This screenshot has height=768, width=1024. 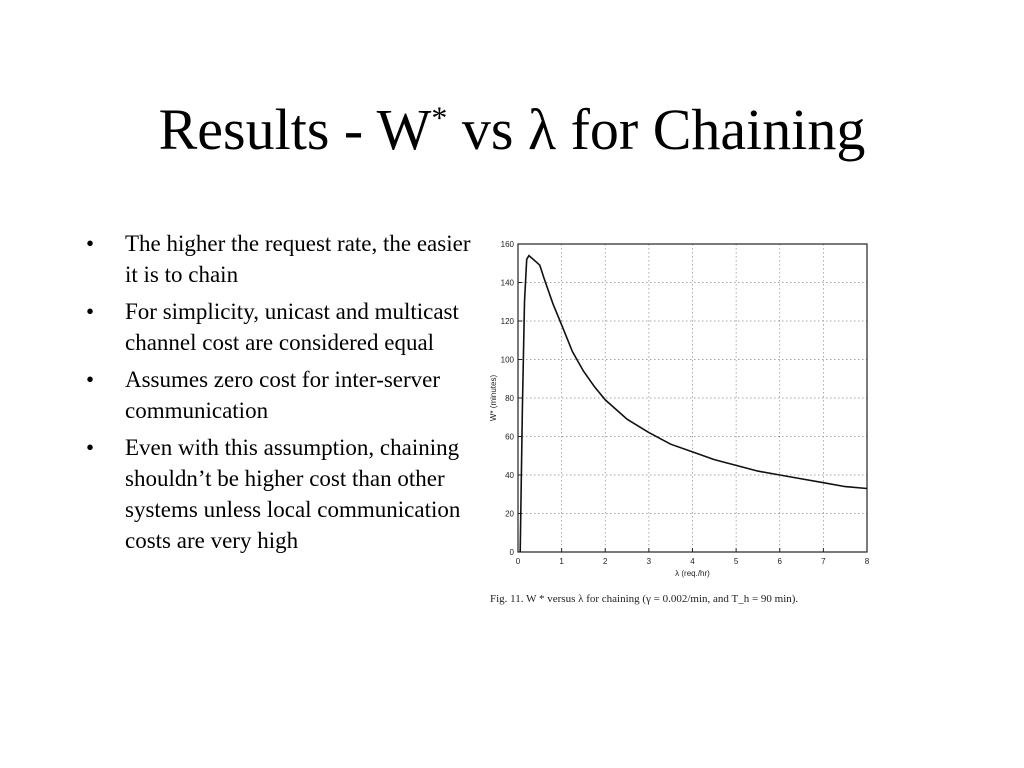 I want to click on y-tick-label: 20, so click(x=509, y=514).